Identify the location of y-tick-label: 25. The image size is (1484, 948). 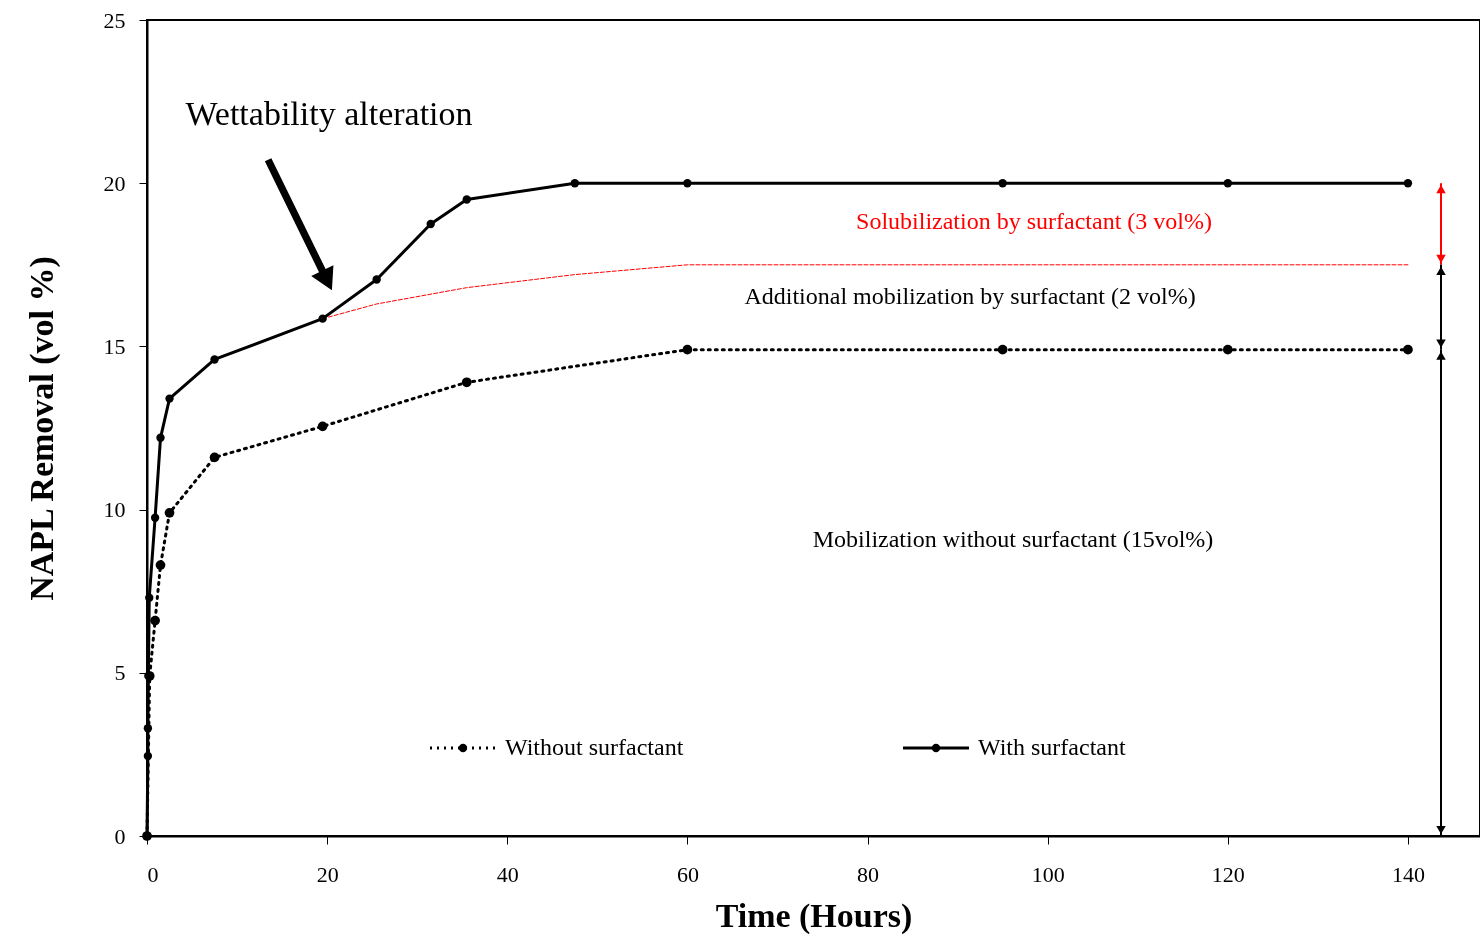
(114, 20).